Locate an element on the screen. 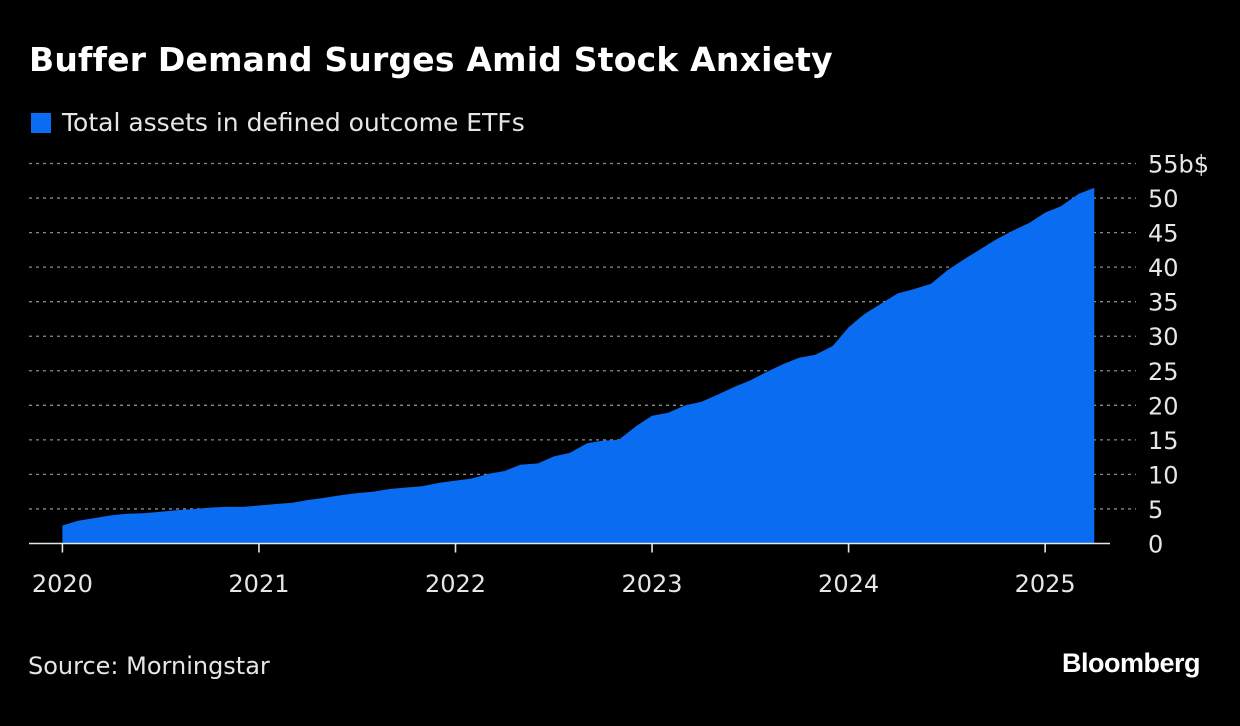  bloomberg-logo: Bloomberg is located at coordinates (1131, 663).